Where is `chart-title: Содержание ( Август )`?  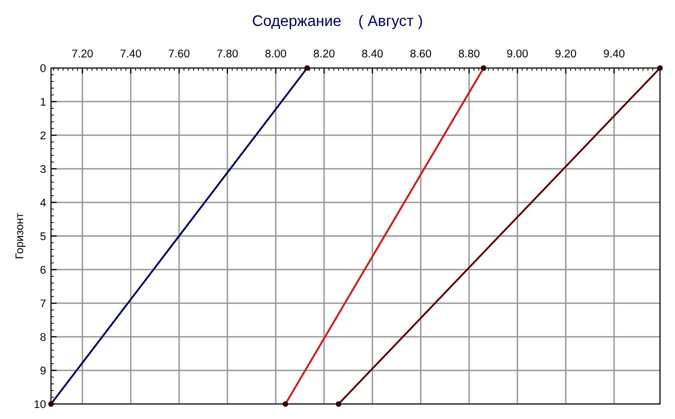 chart-title: Содержание ( Август ) is located at coordinates (337, 22).